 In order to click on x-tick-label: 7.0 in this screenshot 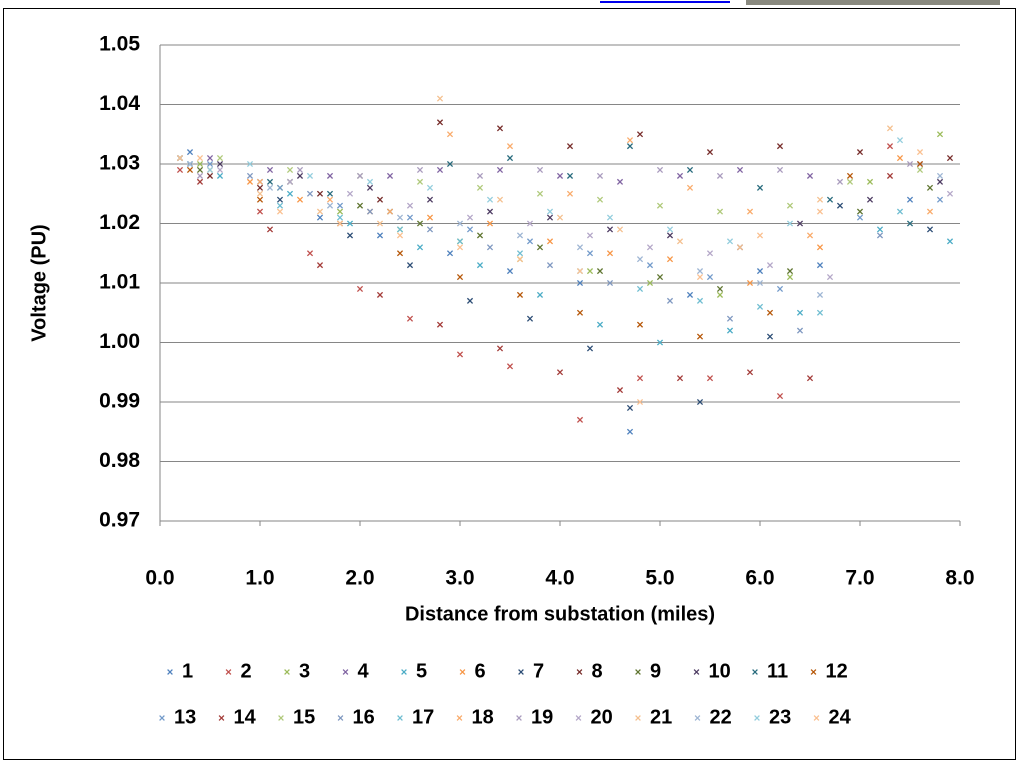, I will do `click(859, 578)`.